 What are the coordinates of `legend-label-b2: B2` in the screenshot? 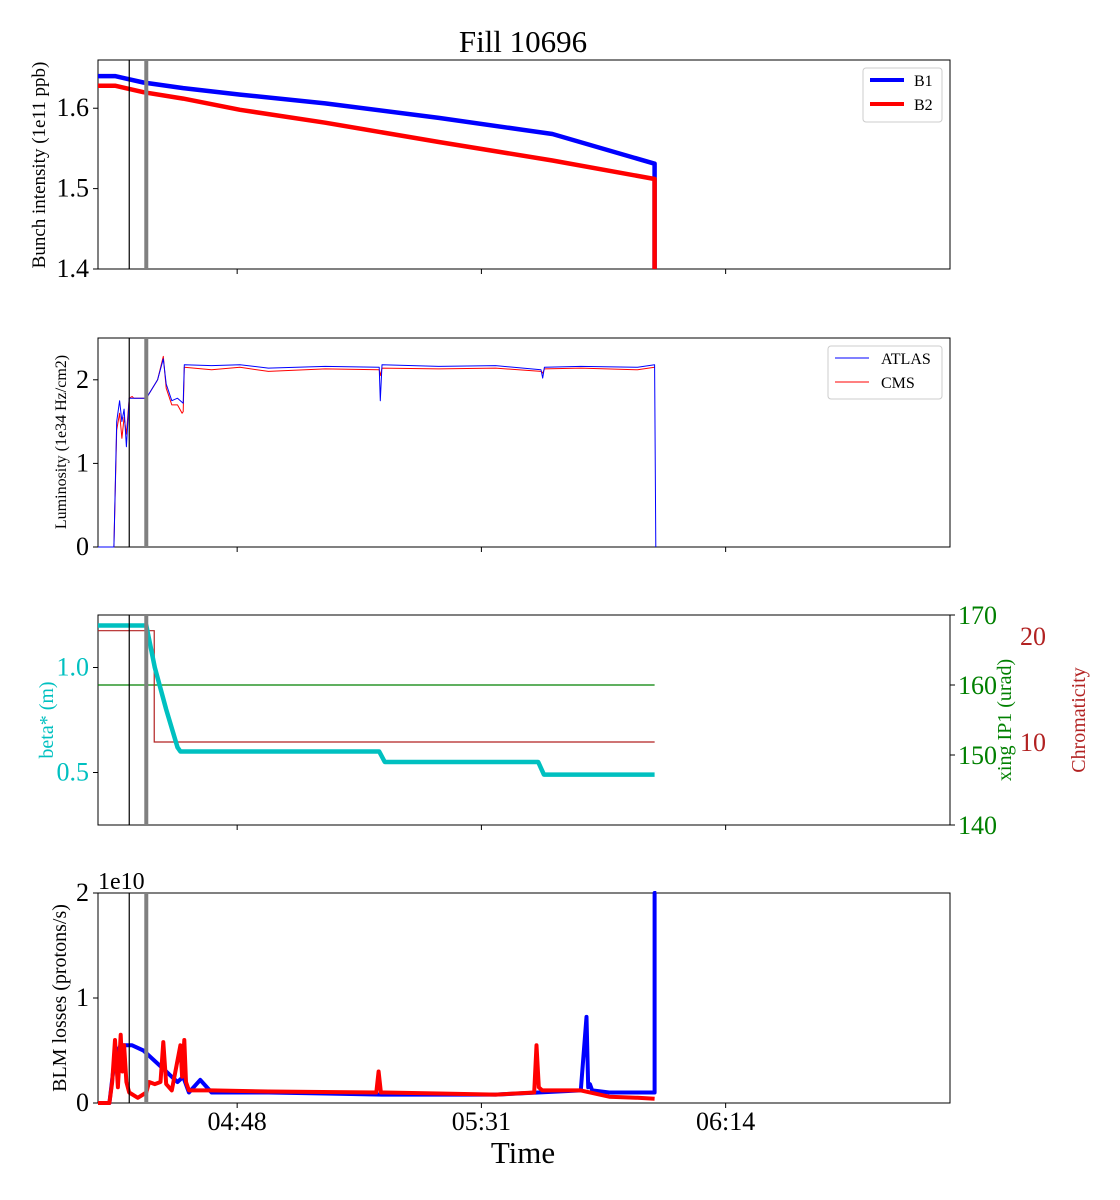 It's located at (923, 105).